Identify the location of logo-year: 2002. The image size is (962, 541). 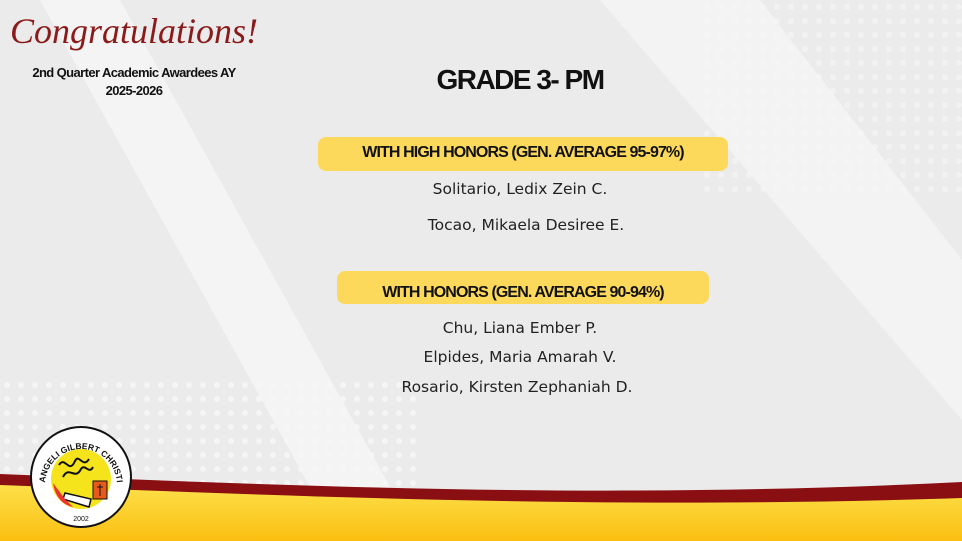
(81, 519).